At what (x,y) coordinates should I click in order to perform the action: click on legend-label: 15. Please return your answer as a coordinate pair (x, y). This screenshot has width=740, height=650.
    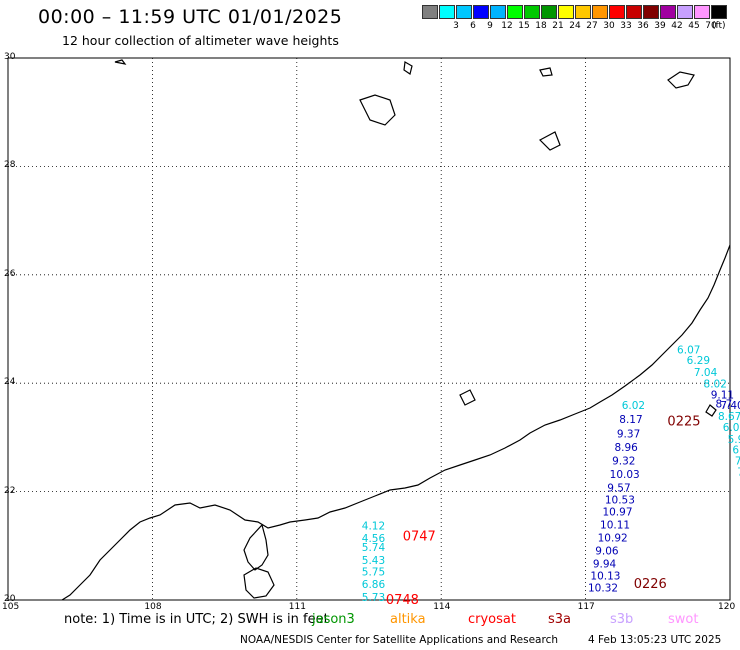
    Looking at the image, I should click on (524, 26).